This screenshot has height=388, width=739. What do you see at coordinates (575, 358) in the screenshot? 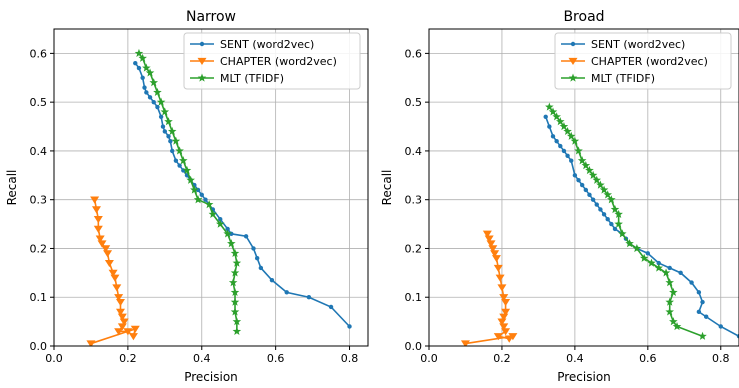
I see `x-tick-label: 0.4` at bounding box center [575, 358].